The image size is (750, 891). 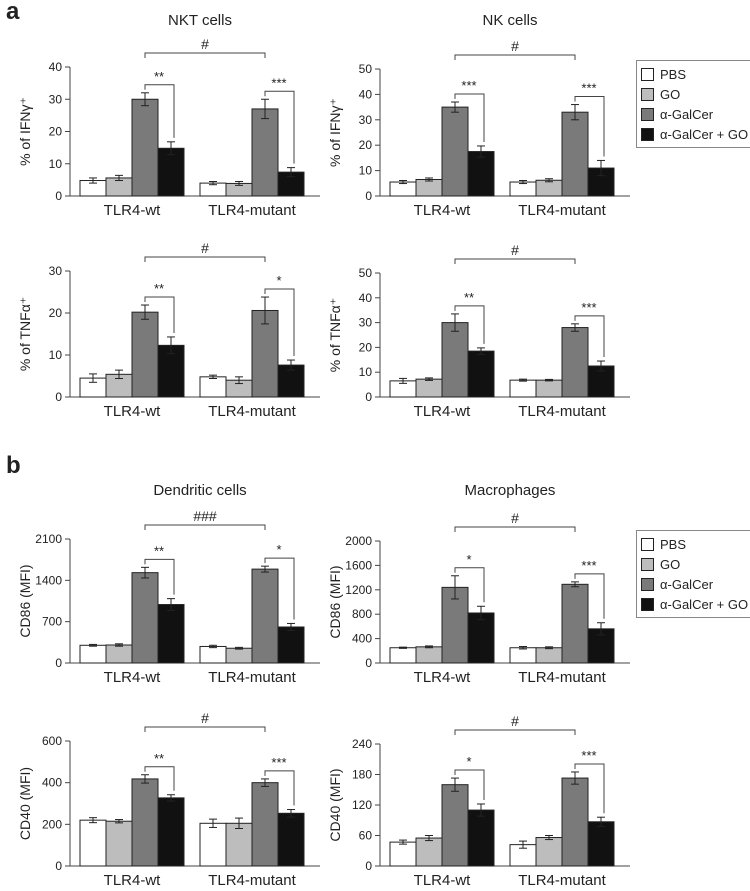 I want to click on dc-cd40-y-tick-label: 200, so click(x=52, y=824).